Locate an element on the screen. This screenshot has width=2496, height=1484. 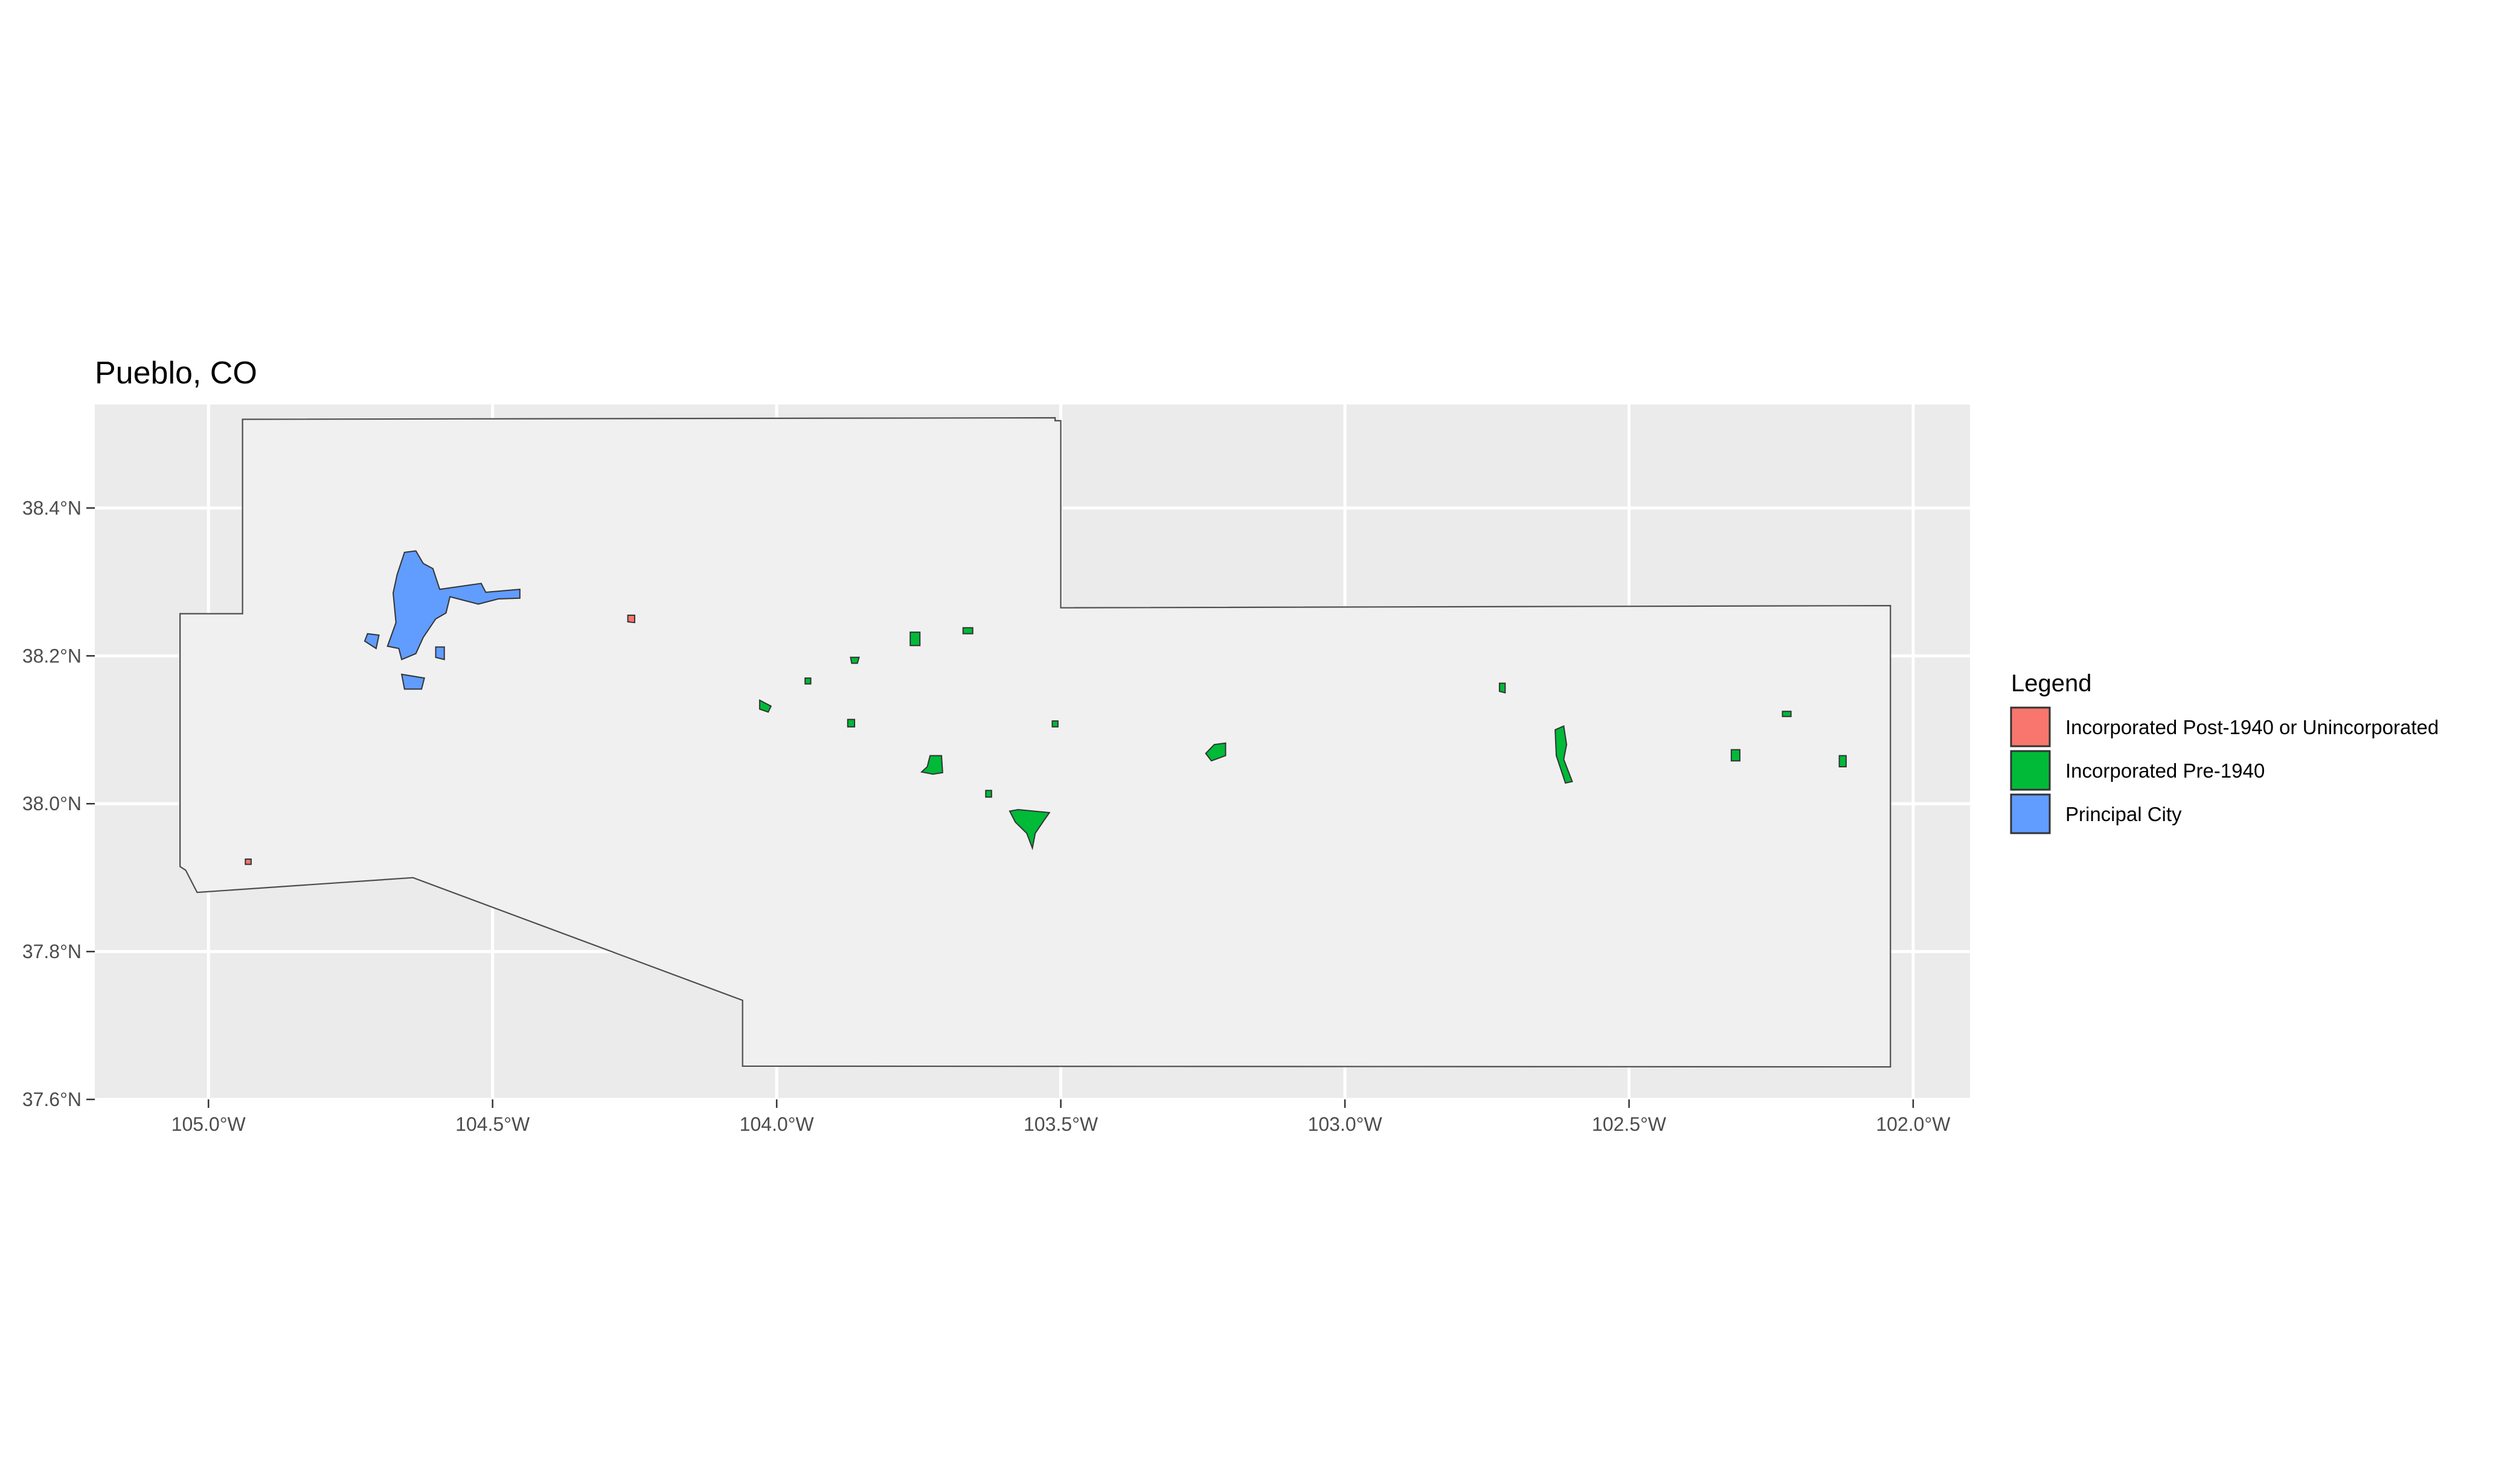
x-tick-label-6: 102.0°W is located at coordinates (1913, 1124).